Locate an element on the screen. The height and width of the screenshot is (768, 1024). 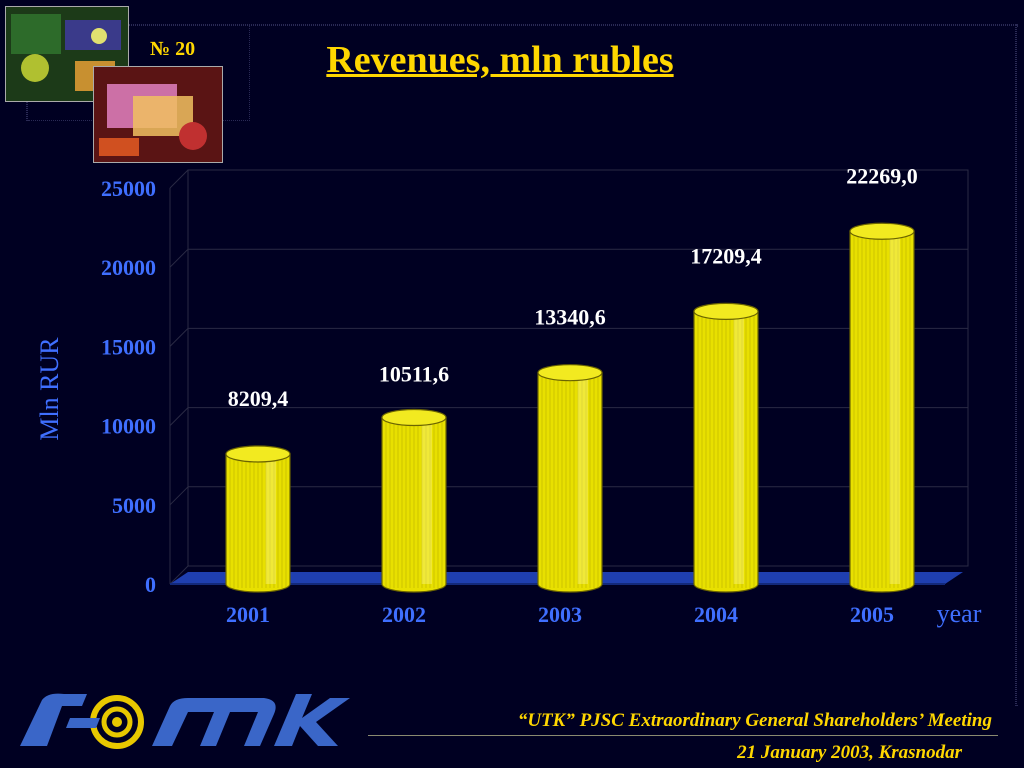
decorative-frame-right is located at coordinates (1016, 365).